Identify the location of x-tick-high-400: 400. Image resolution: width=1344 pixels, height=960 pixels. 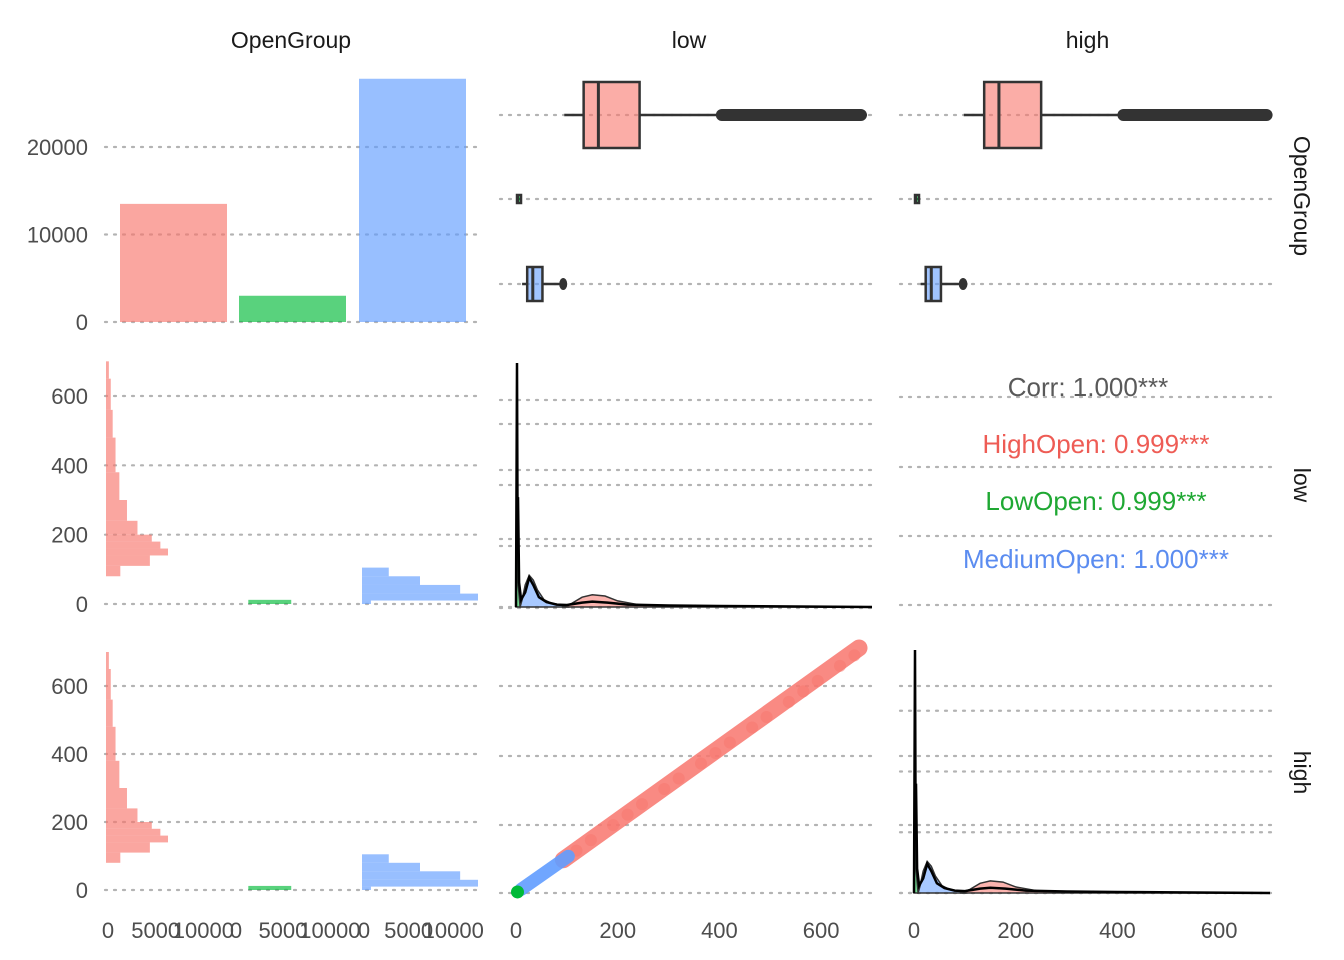
(1117, 930).